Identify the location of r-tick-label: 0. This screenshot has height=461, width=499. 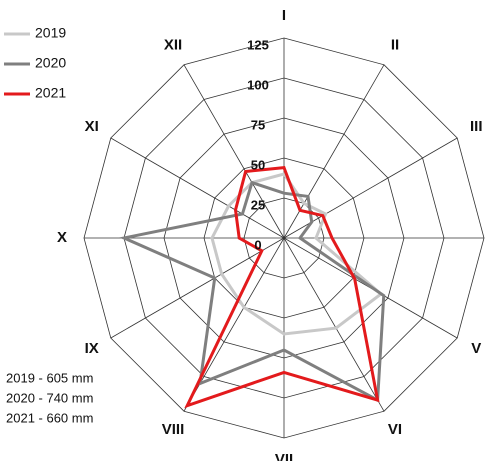
(257, 244).